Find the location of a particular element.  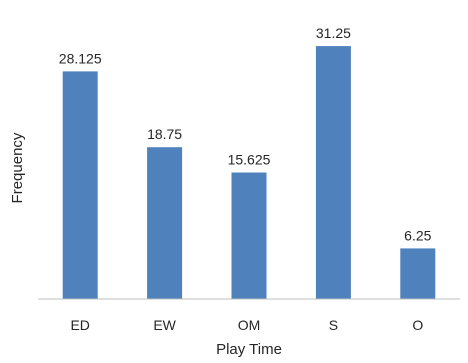

bar-ew is located at coordinates (165, 223).